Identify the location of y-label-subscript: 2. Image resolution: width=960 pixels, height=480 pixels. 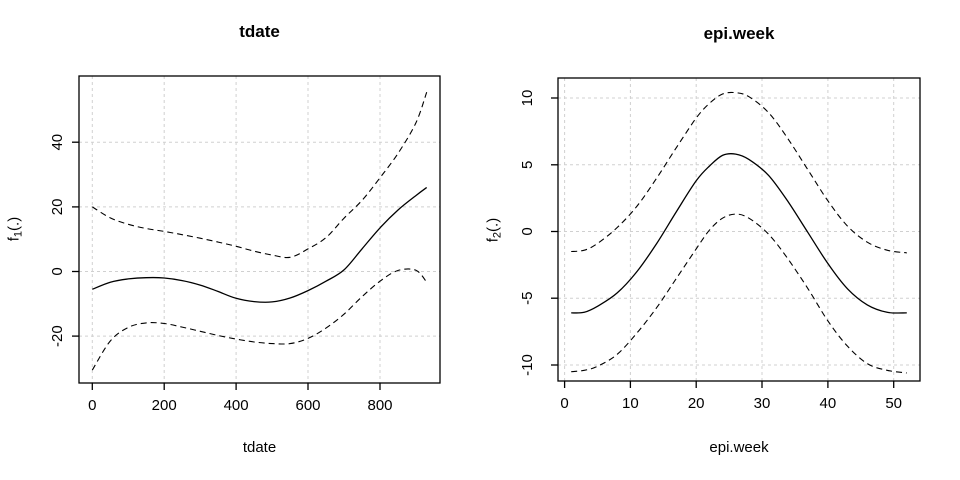
(497, 235).